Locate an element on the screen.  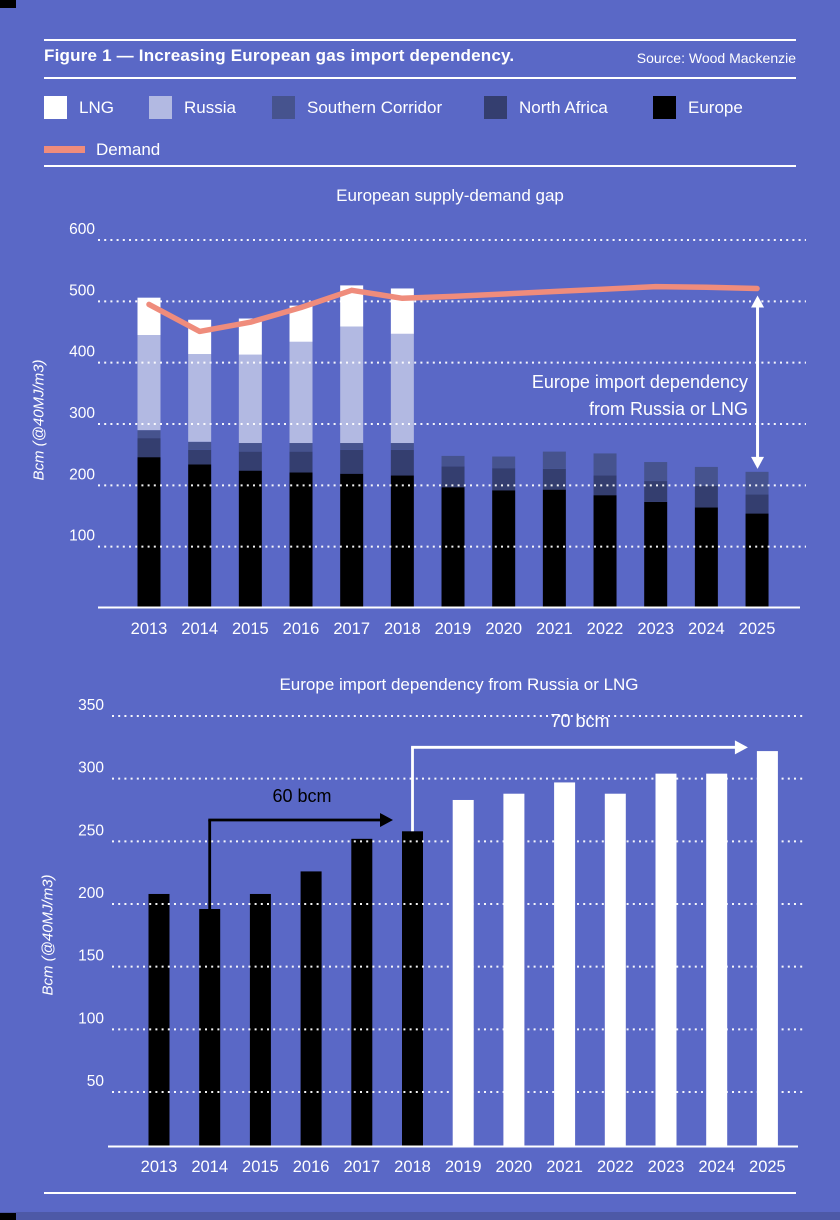
divider-line-header is located at coordinates (420, 78).